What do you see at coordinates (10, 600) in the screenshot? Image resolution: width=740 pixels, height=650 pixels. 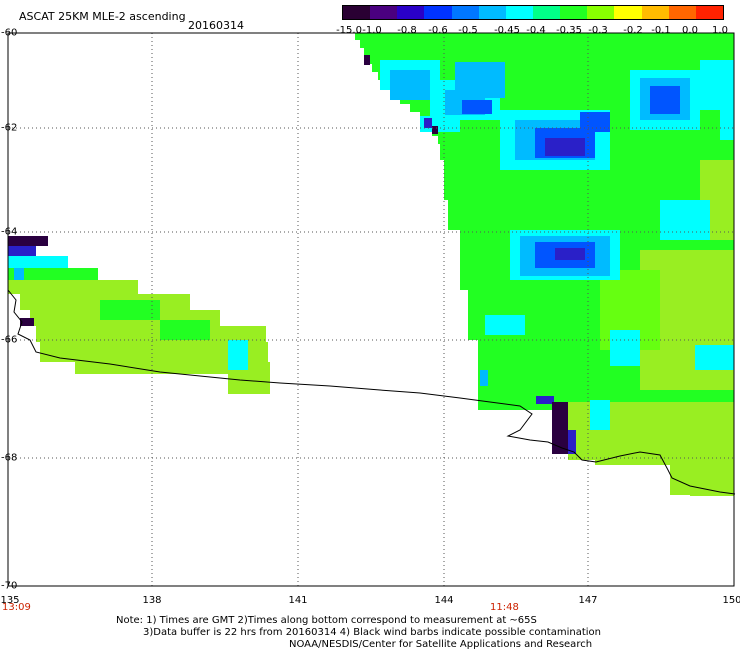 I see `longitude-label: 135` at bounding box center [10, 600].